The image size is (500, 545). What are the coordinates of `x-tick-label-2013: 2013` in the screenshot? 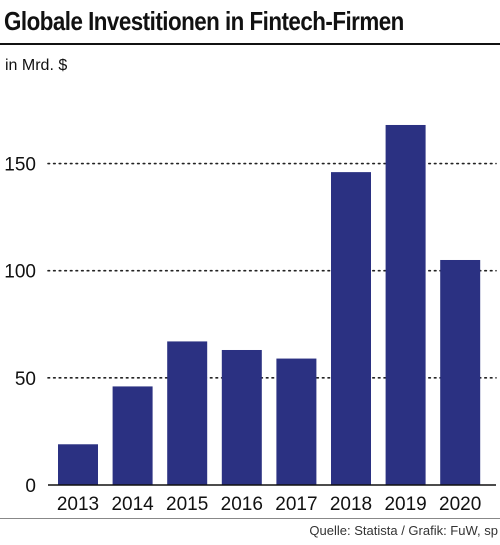 It's located at (78, 504).